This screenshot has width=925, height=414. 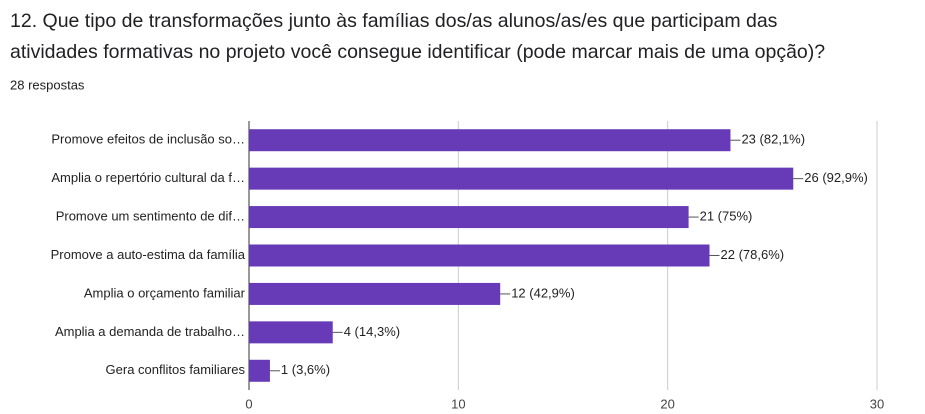 I want to click on value-label: 26 (92,9%), so click(x=836, y=177).